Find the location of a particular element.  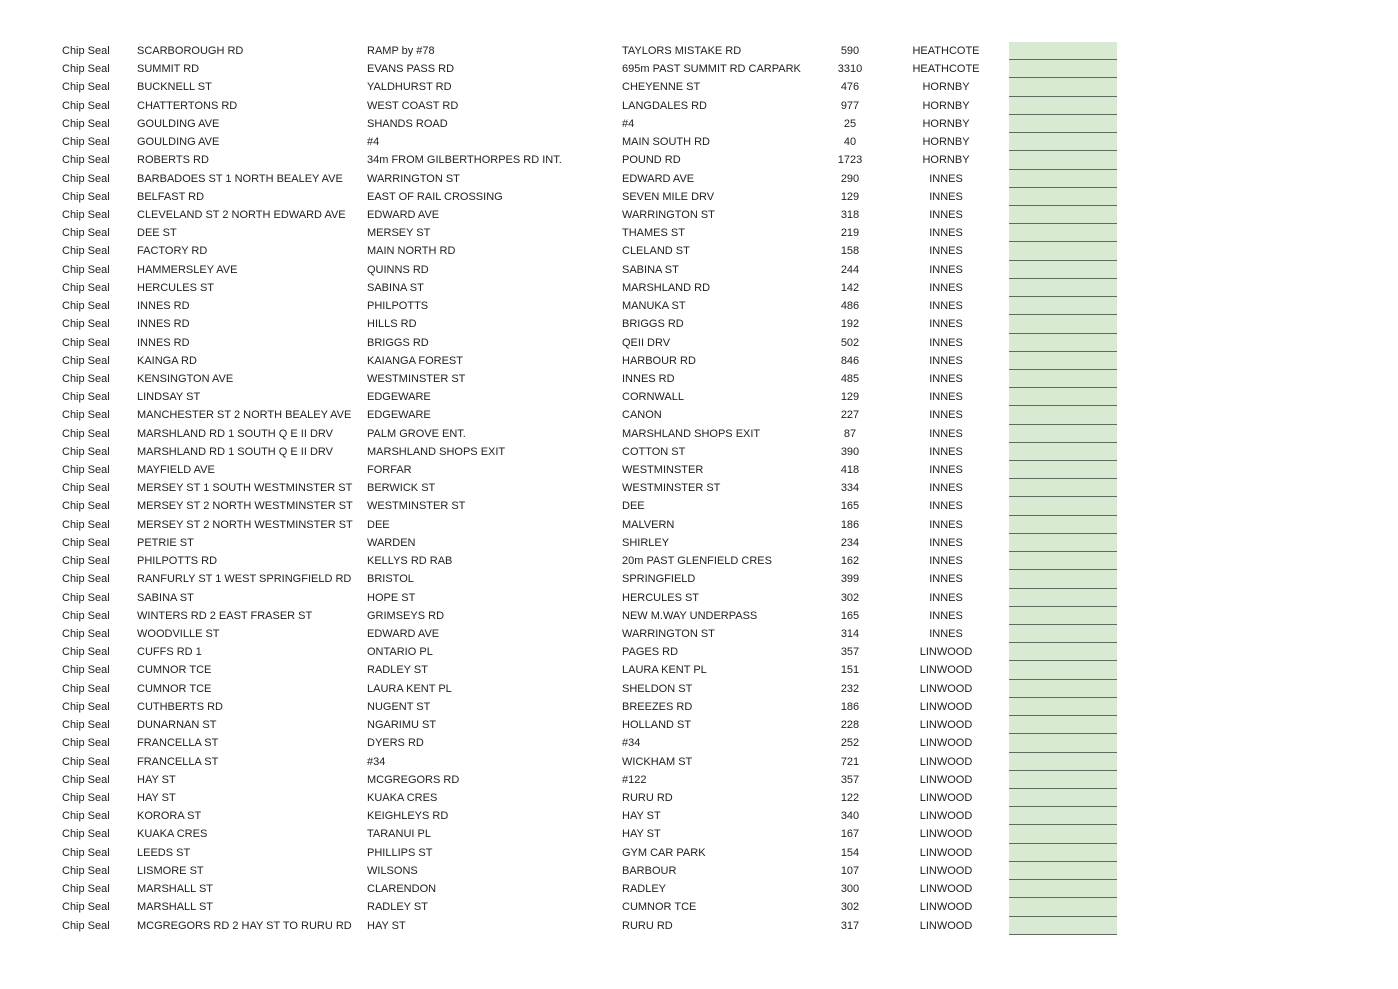

cell-length: 165 is located at coordinates (850, 615).